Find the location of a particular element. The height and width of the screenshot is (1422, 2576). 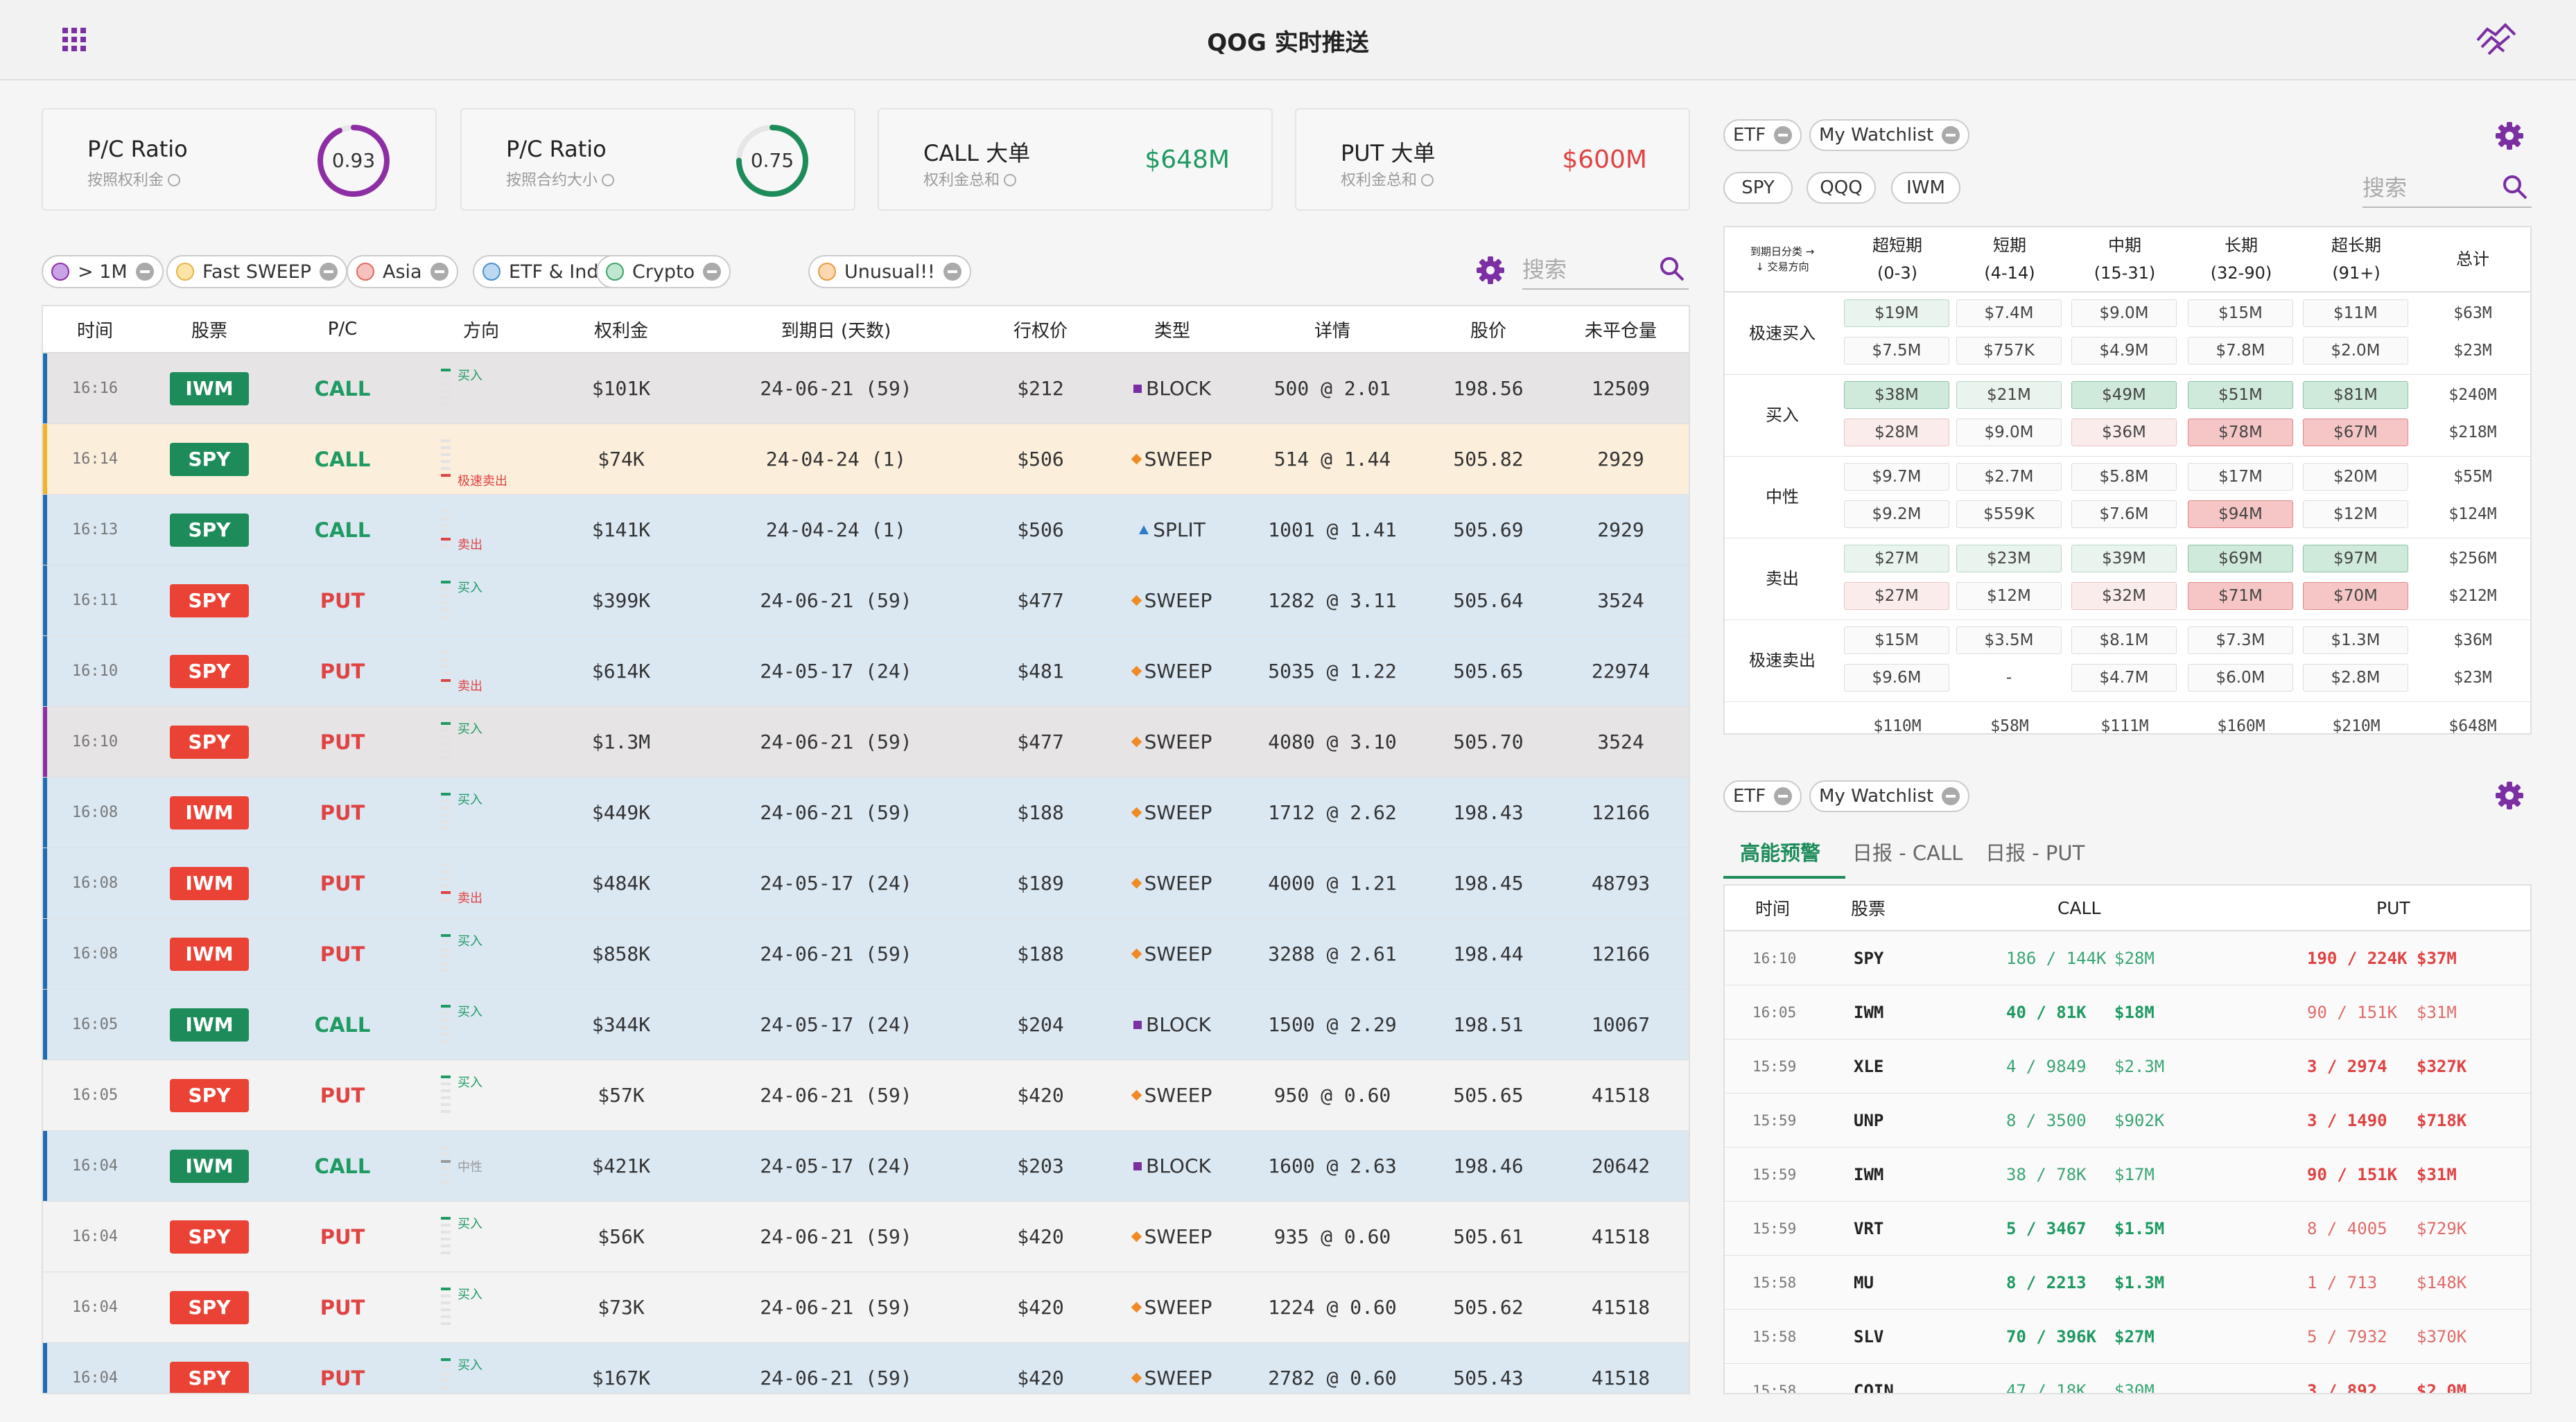

matrix-cell: $32M is located at coordinates (2124, 596).